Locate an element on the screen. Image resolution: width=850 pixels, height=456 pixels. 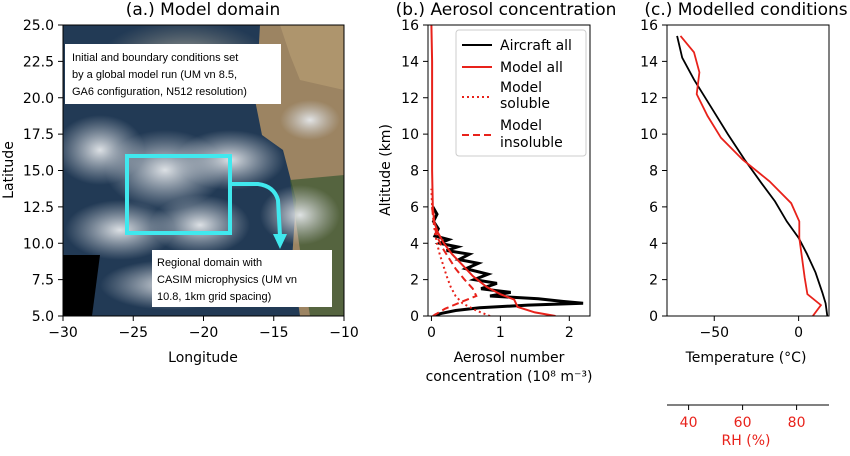
annotation-regional-box is located at coordinates (242, 278).